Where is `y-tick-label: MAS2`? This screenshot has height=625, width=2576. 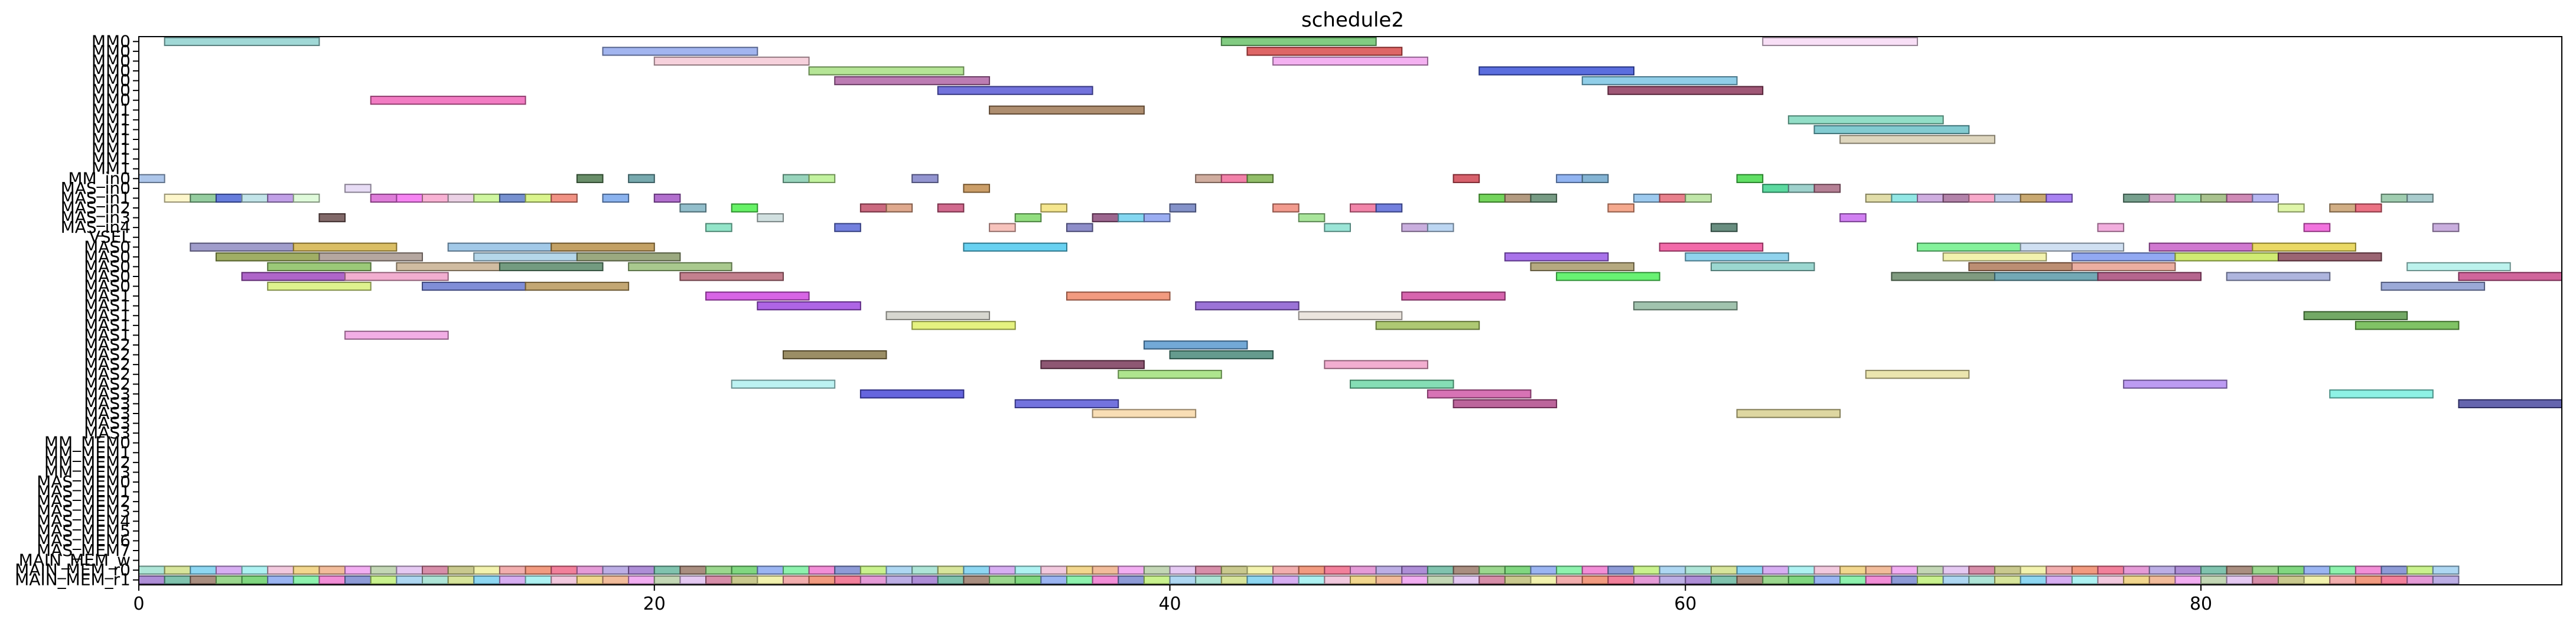
y-tick-label: MAS2 is located at coordinates (108, 364).